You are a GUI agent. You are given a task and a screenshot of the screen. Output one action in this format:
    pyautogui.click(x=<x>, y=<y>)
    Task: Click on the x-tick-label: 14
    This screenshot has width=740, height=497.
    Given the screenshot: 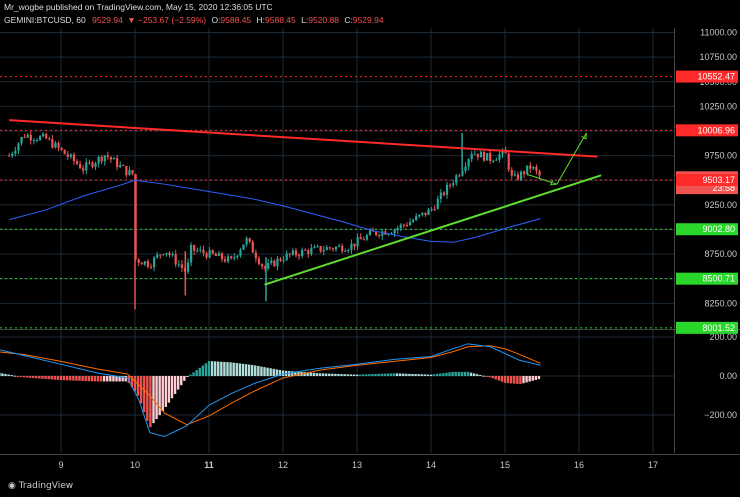 What is the action you would take?
    pyautogui.click(x=431, y=465)
    